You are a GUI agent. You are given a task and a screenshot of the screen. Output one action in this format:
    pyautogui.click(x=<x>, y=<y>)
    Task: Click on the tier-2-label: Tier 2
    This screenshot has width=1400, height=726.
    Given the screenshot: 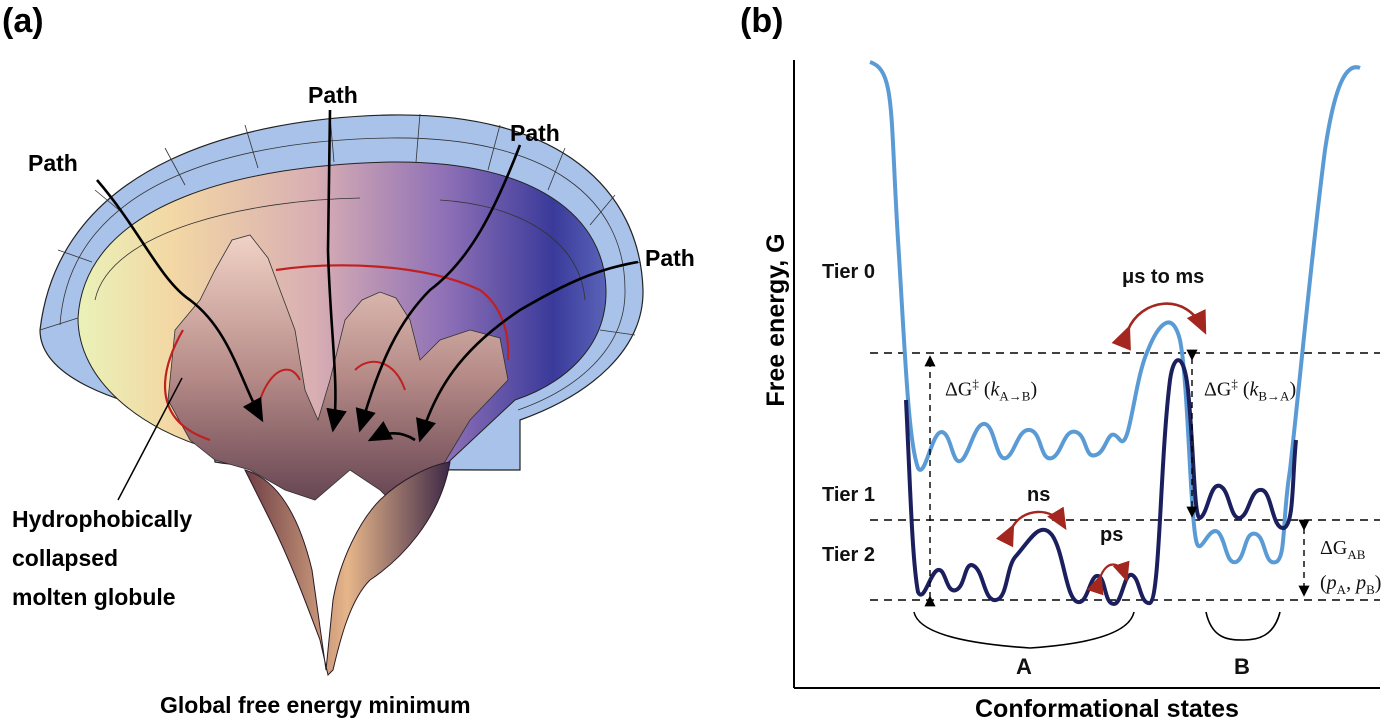 What is the action you would take?
    pyautogui.click(x=848, y=555)
    